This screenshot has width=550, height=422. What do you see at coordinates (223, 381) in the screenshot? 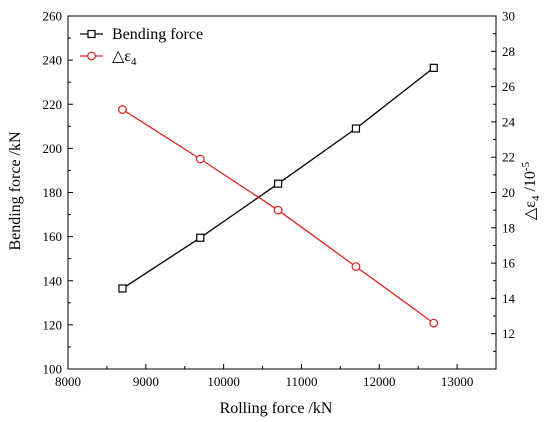
I see `x-tick-label: 10000` at bounding box center [223, 381].